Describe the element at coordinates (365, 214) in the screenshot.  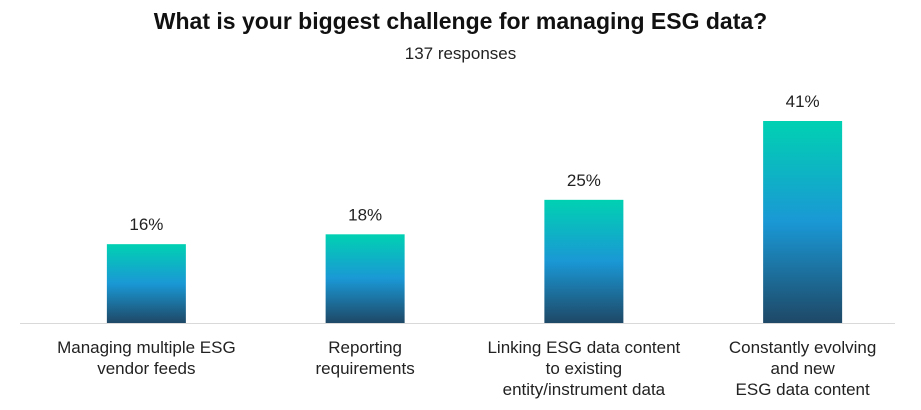
I see `bar-value-label-1: 18%` at that location.